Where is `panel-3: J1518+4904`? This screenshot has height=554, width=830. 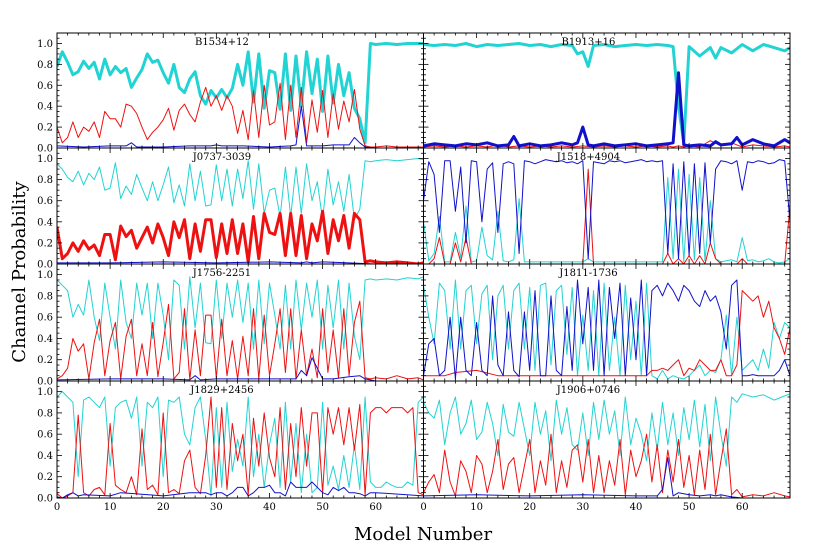
panel-3: J1518+4904 is located at coordinates (607, 206).